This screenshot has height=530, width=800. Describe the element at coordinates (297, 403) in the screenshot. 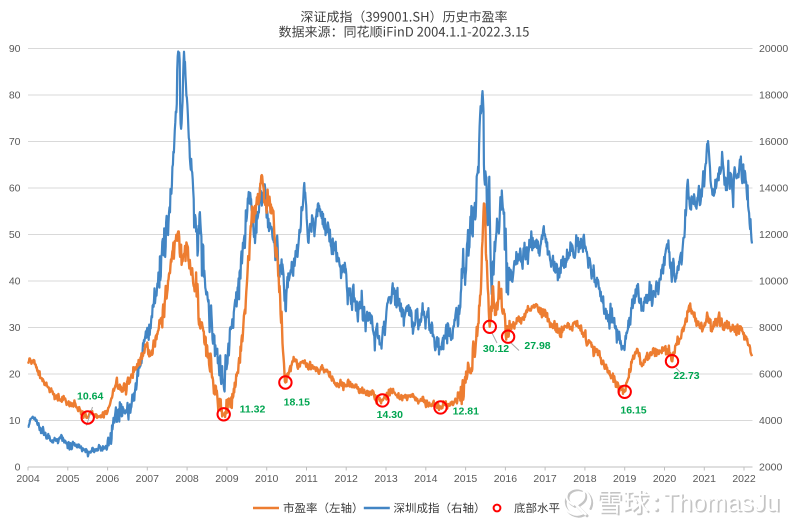

I see `svg-text: 18.15` at that location.